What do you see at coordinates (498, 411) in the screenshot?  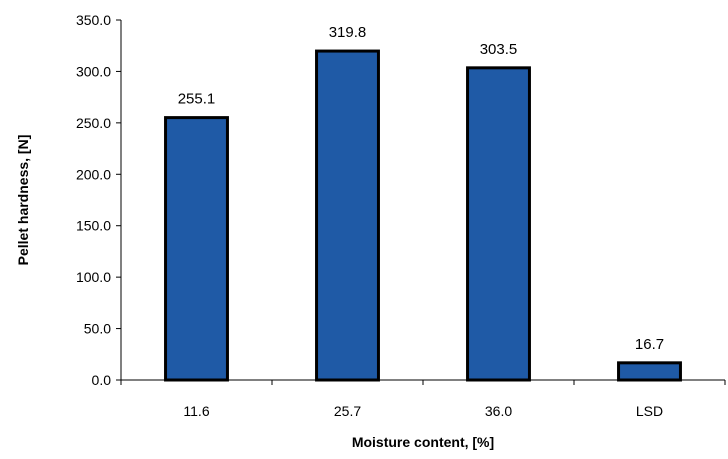 I see `x-tick-label: 36.0` at bounding box center [498, 411].